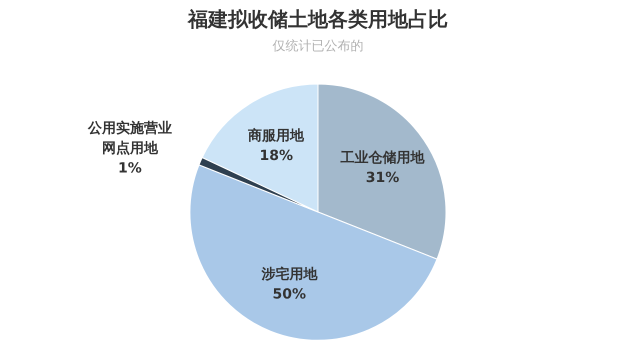 This screenshot has width=635, height=359. Describe the element at coordinates (276, 135) in the screenshot. I see `slice-label: 商服用地` at that location.